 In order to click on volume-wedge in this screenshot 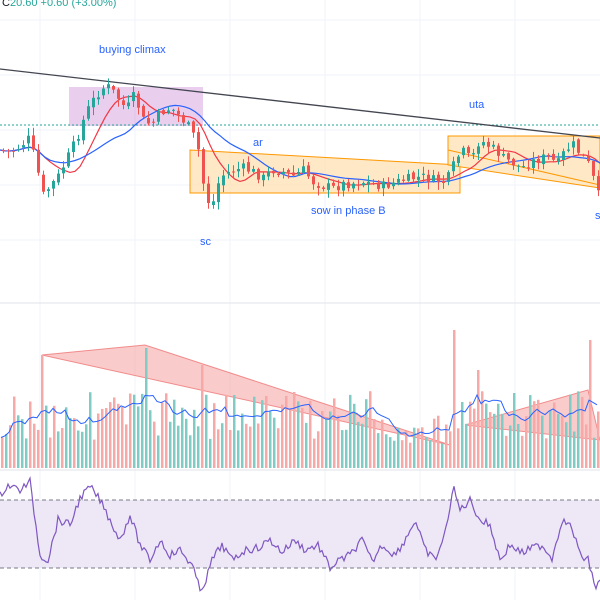, I will do `click(246, 395)`.